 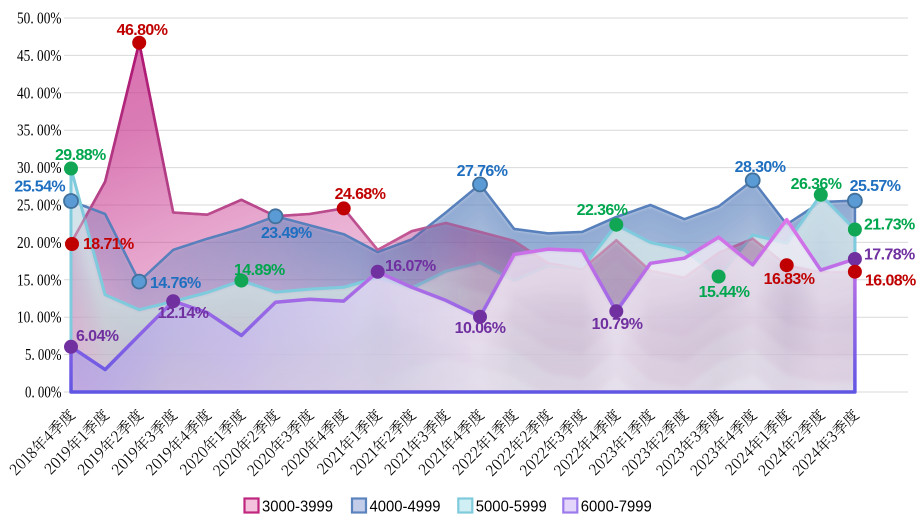 What do you see at coordinates (97, 336) in the screenshot?
I see `svg-text: 6.04%` at bounding box center [97, 336].